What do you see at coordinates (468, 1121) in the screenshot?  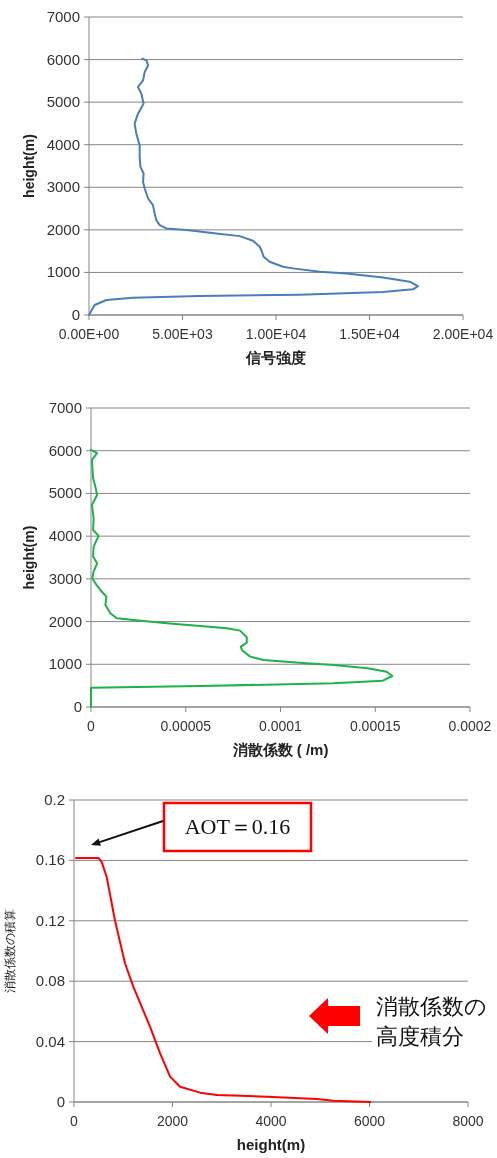 I see `x-tick-label: 8000` at bounding box center [468, 1121].